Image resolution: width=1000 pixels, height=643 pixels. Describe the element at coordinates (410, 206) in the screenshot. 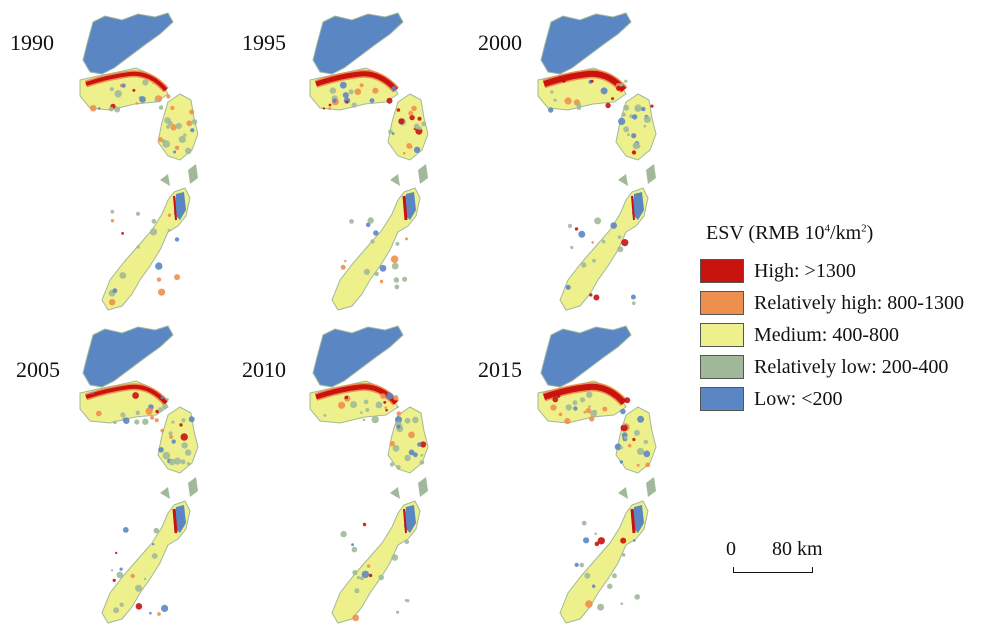

I see `low-esv-water` at that location.